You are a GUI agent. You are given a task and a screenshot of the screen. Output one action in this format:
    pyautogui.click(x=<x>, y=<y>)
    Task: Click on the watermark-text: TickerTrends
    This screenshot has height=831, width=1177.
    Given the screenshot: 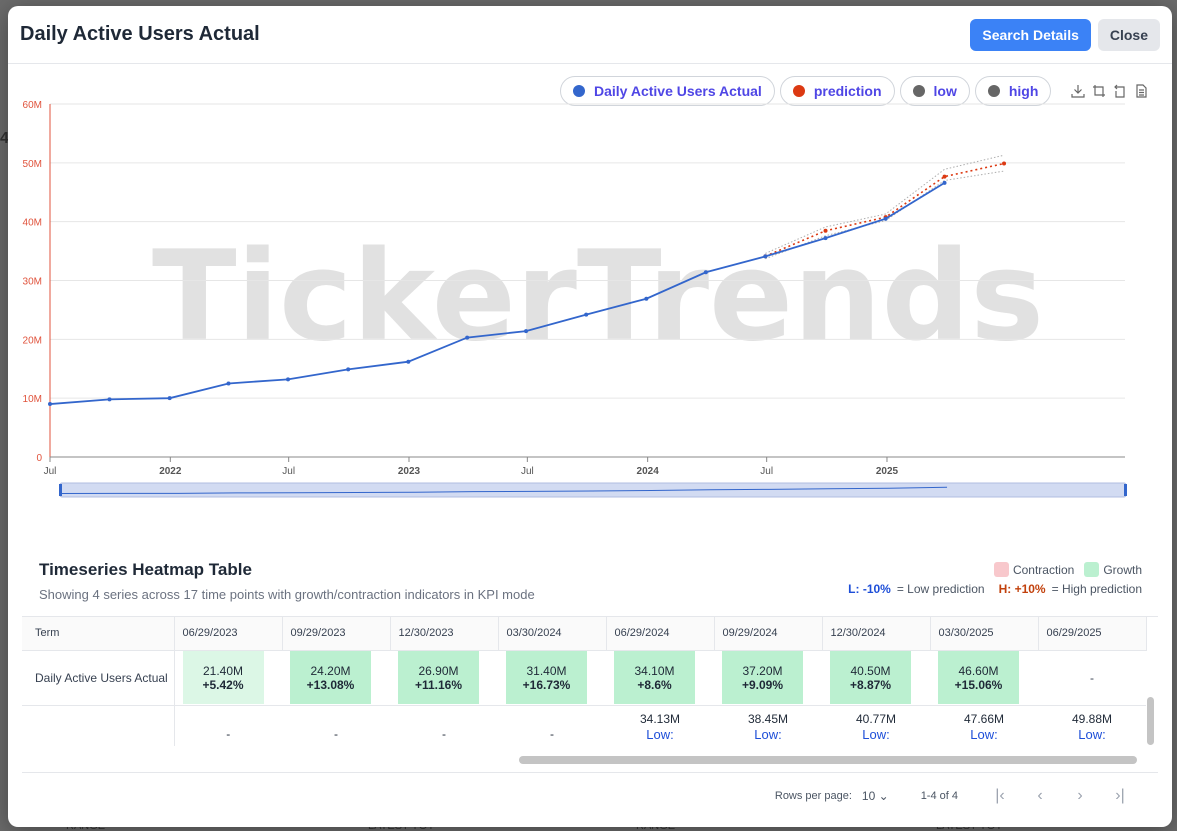 What is the action you would take?
    pyautogui.click(x=598, y=297)
    